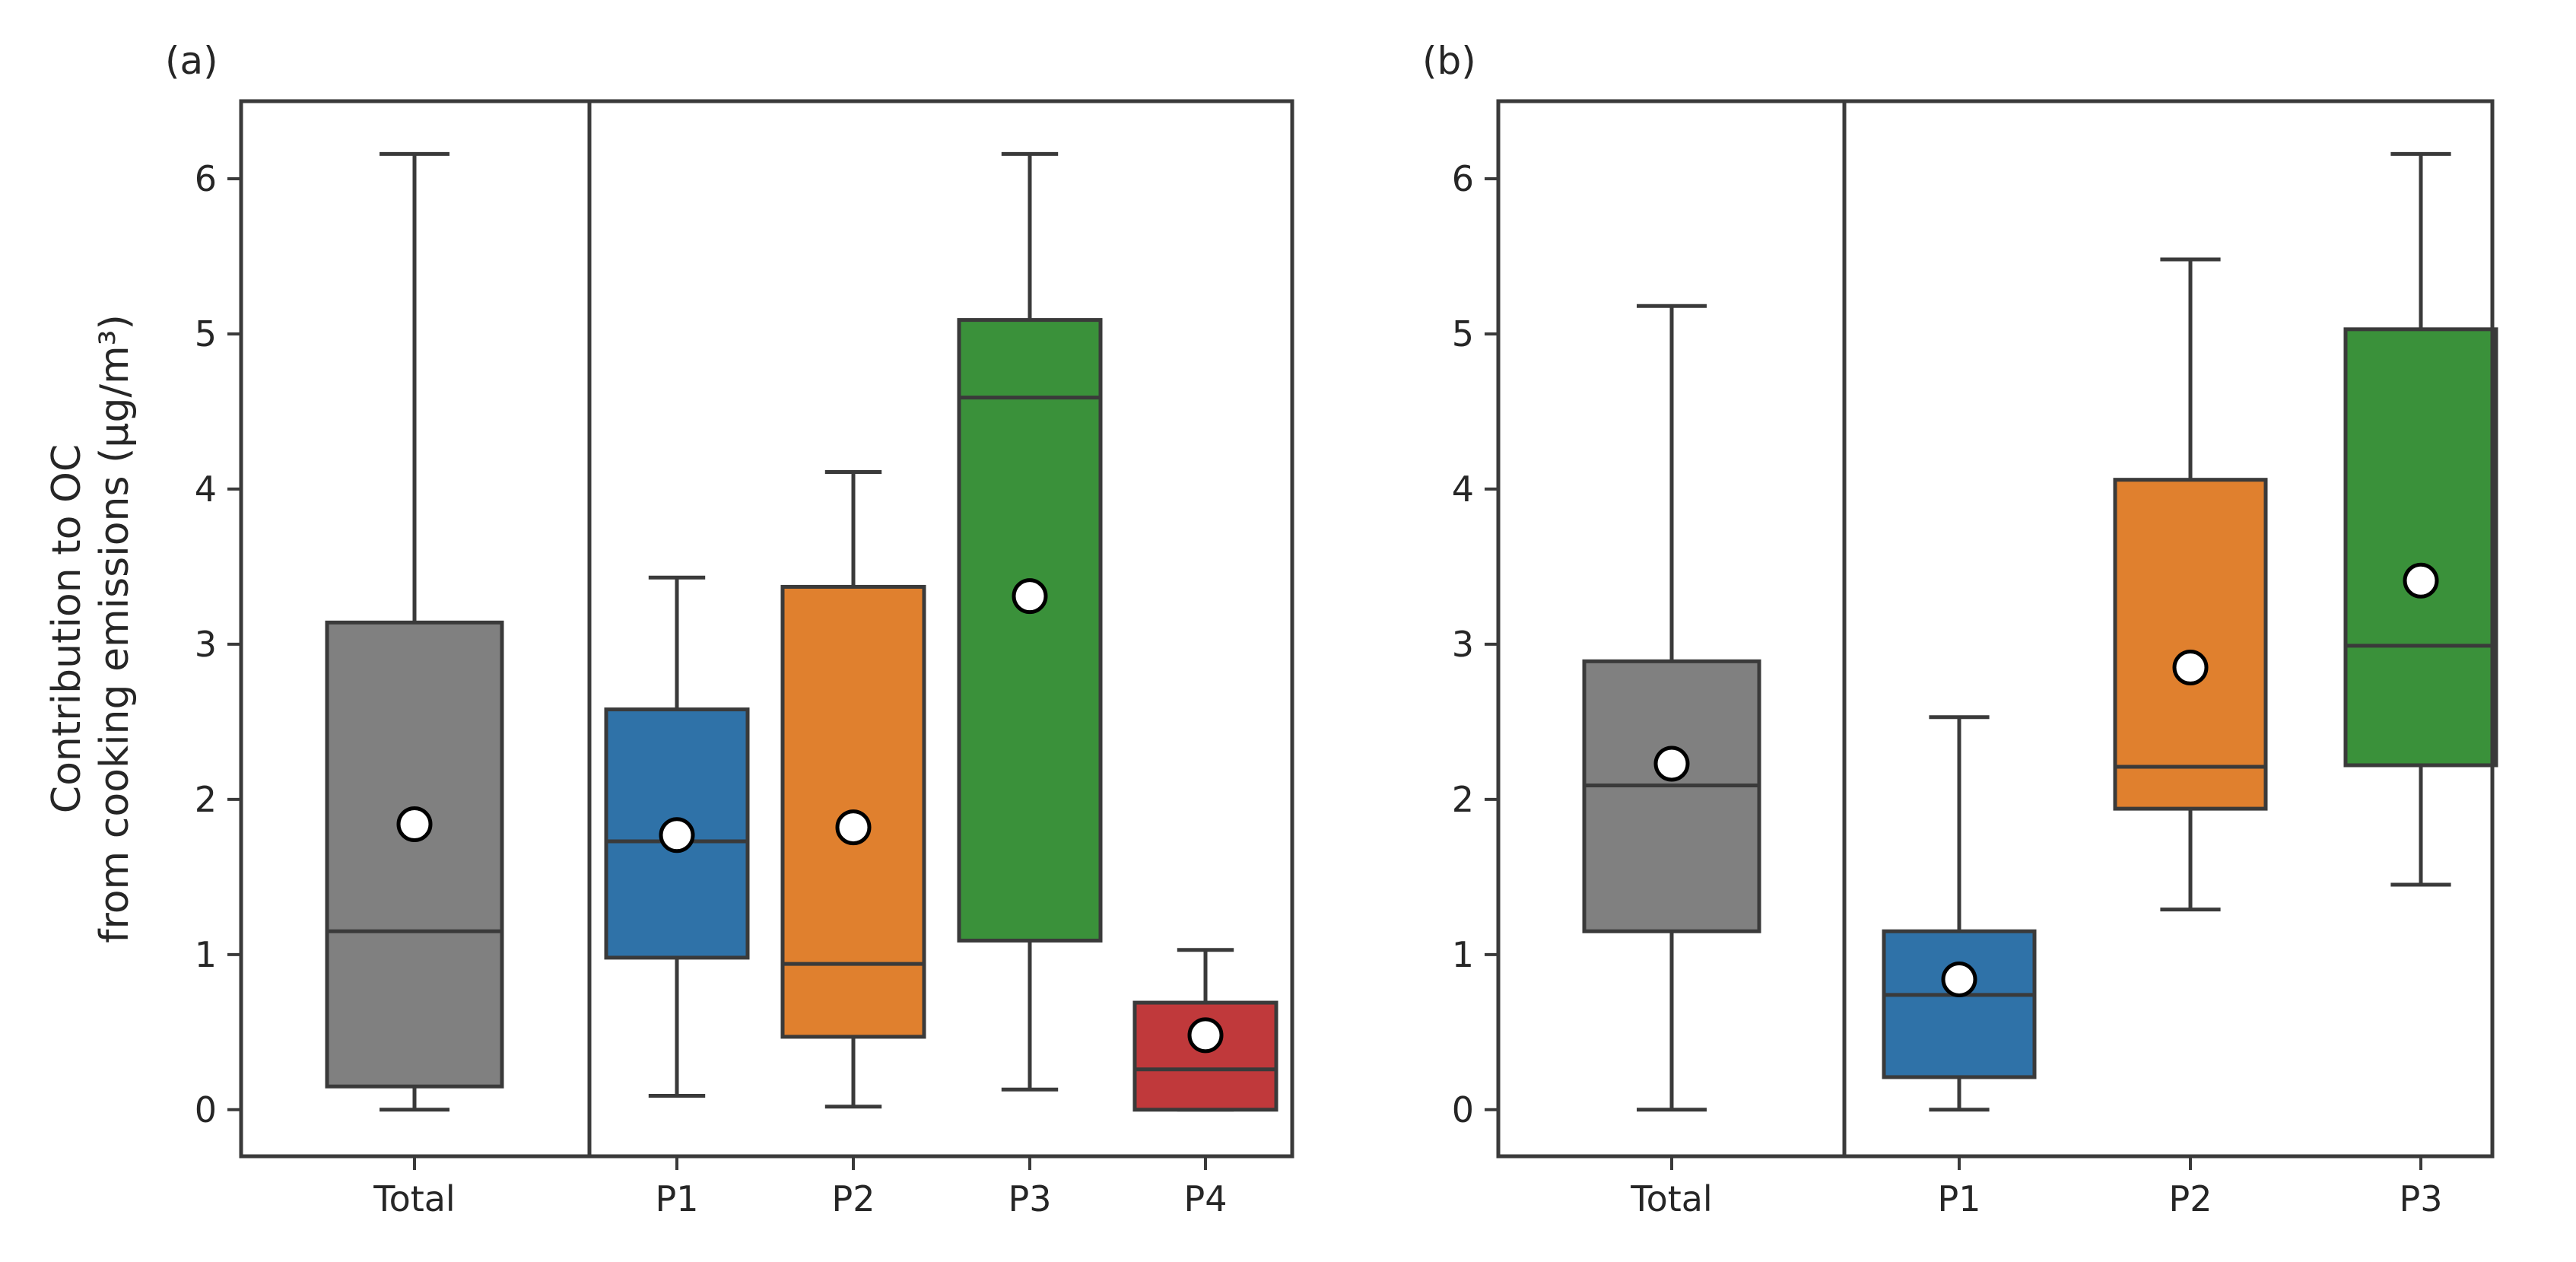 This screenshot has width=2576, height=1262. I want to click on box-p4, so click(1205, 1030).